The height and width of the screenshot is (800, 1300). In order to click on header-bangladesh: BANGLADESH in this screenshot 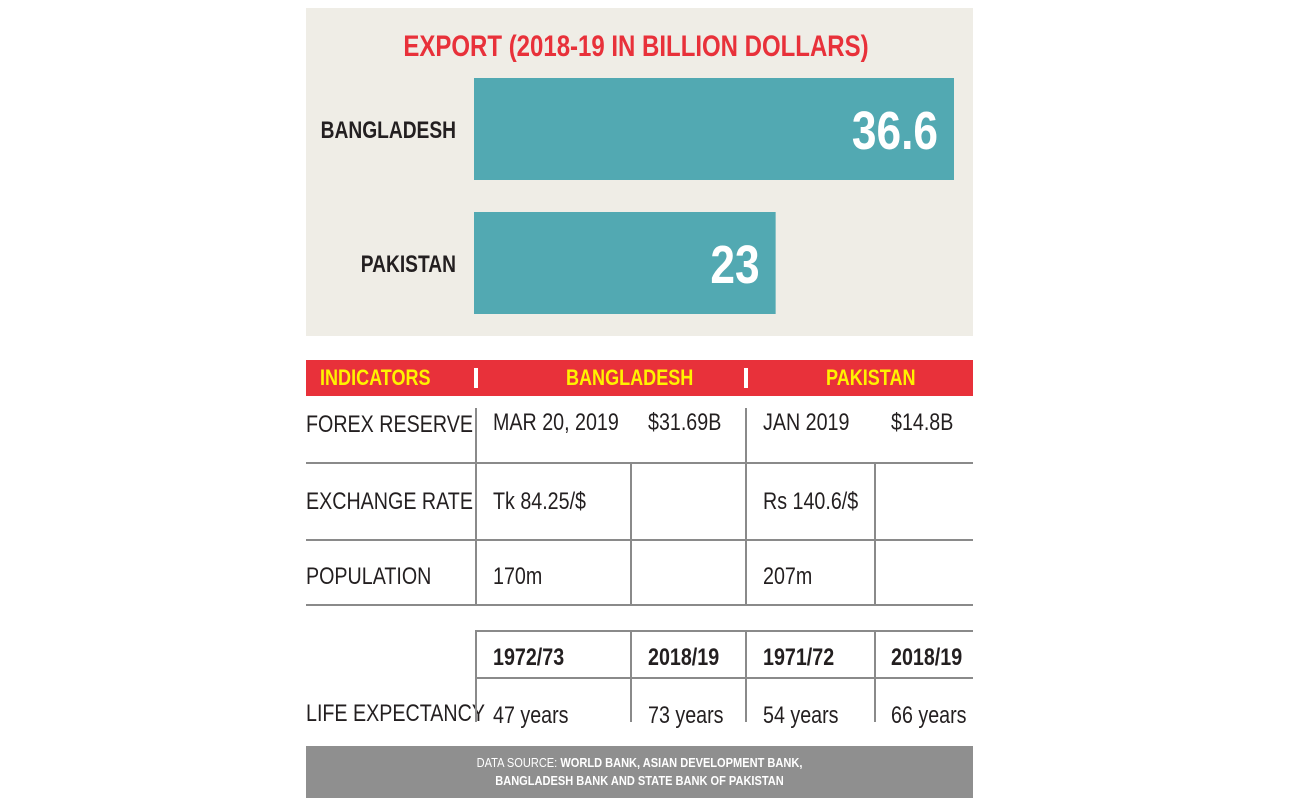, I will do `click(630, 377)`.